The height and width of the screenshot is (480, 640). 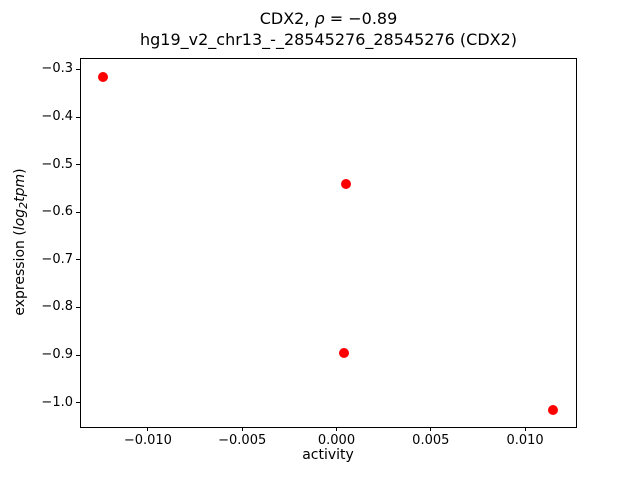 What do you see at coordinates (57, 212) in the screenshot?
I see `y-tick-label: −0.6` at bounding box center [57, 212].